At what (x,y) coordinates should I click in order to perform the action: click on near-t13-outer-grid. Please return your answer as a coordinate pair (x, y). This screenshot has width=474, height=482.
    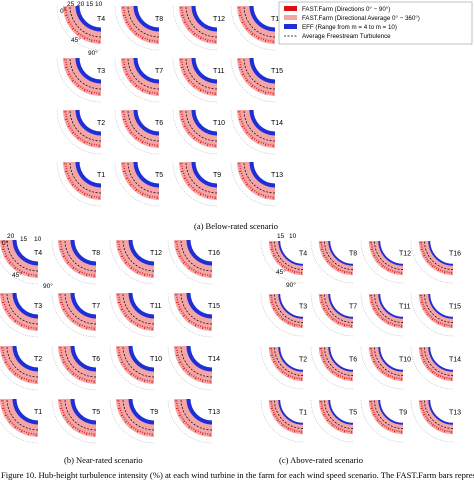
    Looking at the image, I should click on (190, 421).